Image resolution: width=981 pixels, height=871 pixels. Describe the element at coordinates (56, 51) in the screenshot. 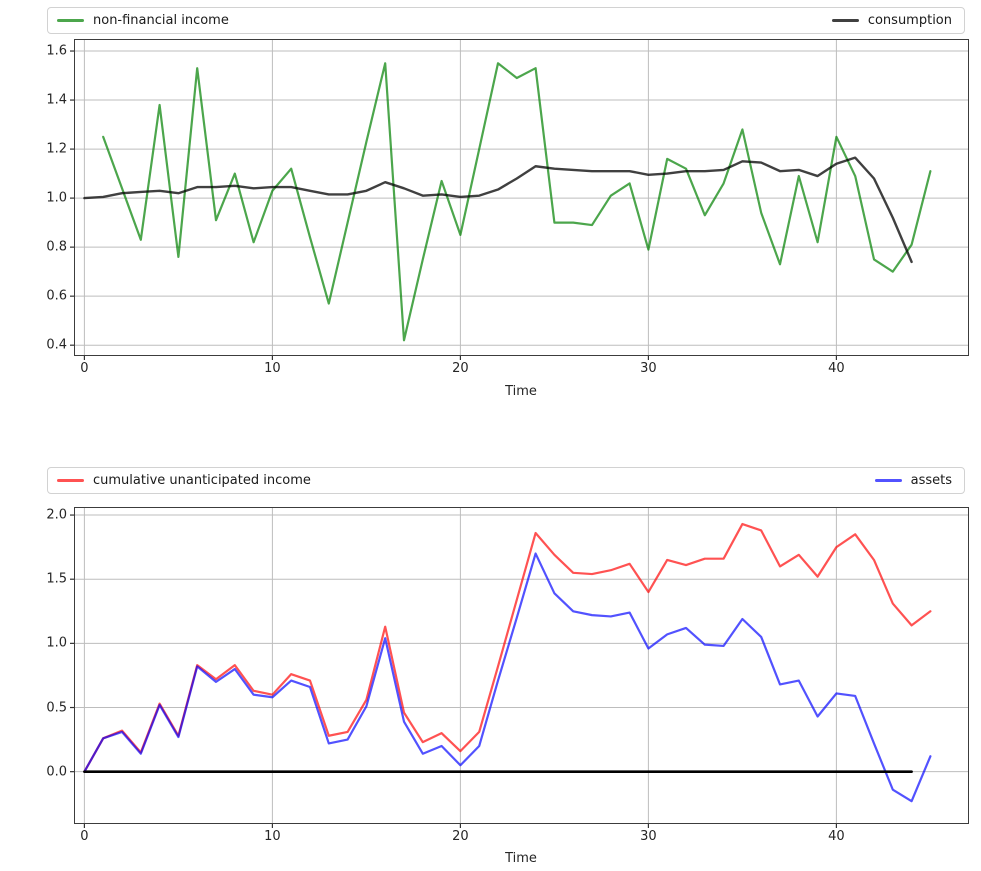

I see `y-tick-label: 1.6` at that location.